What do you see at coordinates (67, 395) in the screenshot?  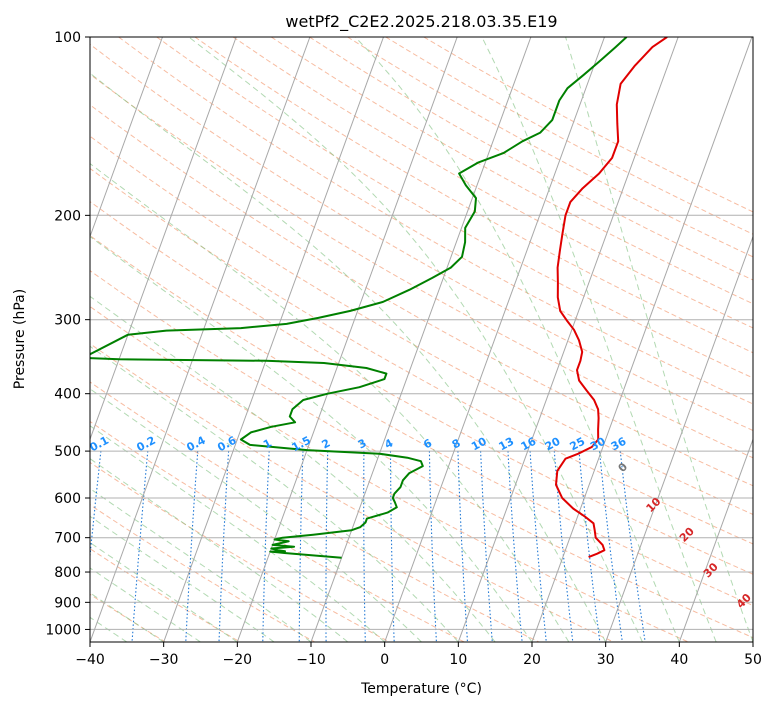 I see `y-tick-label: 400` at bounding box center [67, 395].